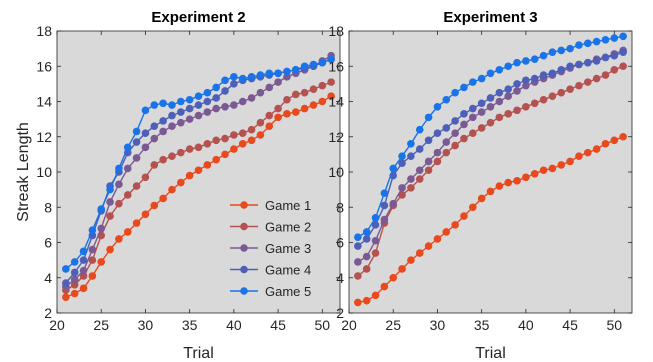  I want to click on x-tick-label: 50, so click(323, 325).